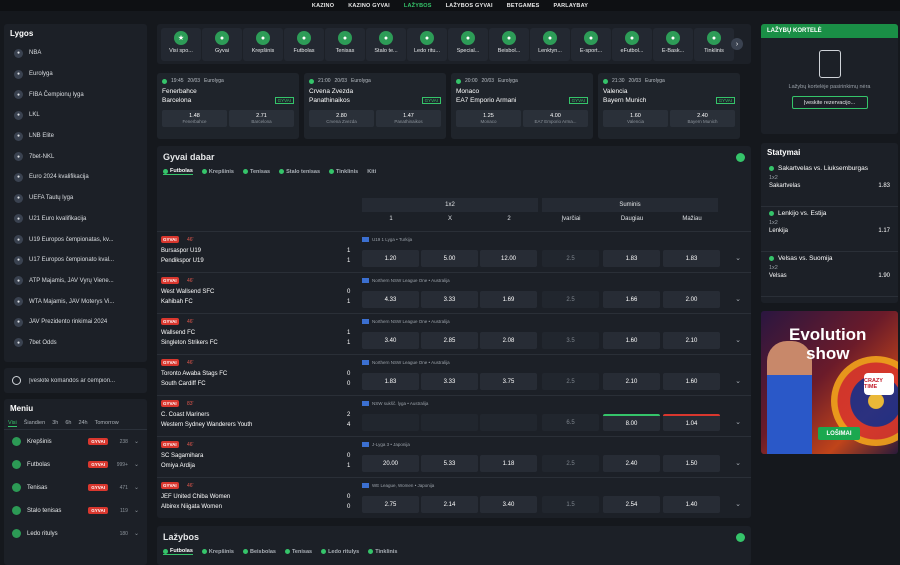  I want to click on odd-button-o2: 2.08, so click(508, 340).